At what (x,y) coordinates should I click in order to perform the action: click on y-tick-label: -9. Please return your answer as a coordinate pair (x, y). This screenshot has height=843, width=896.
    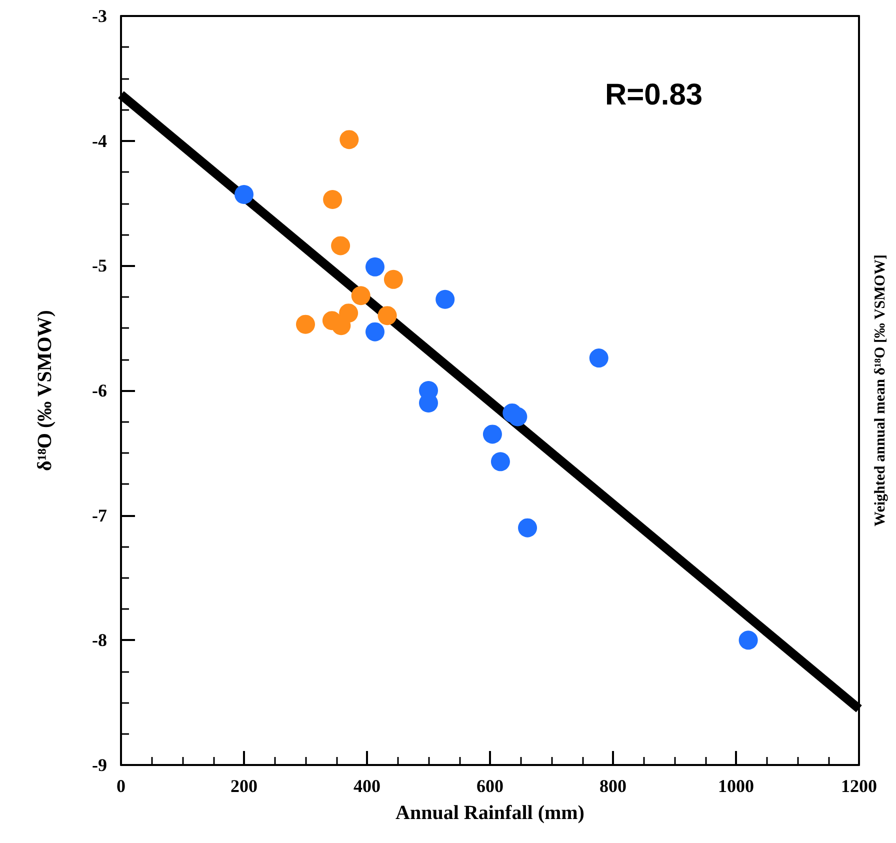
    Looking at the image, I should click on (99, 765).